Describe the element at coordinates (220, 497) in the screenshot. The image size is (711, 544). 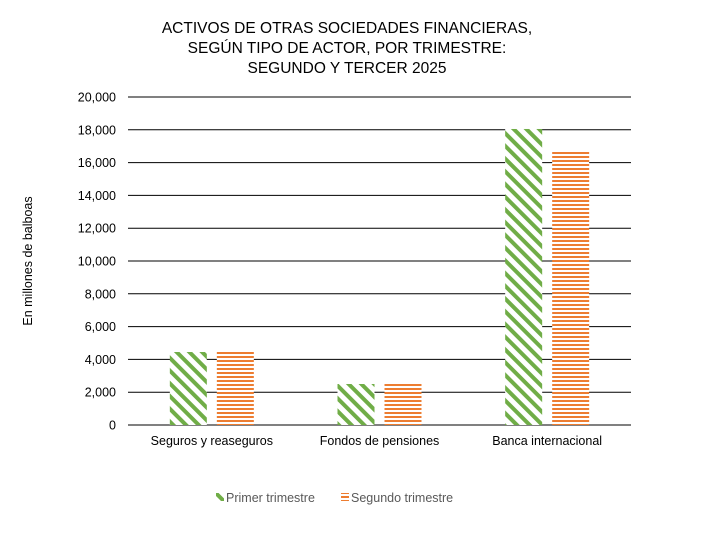
I see `legend-swatch-primer` at that location.